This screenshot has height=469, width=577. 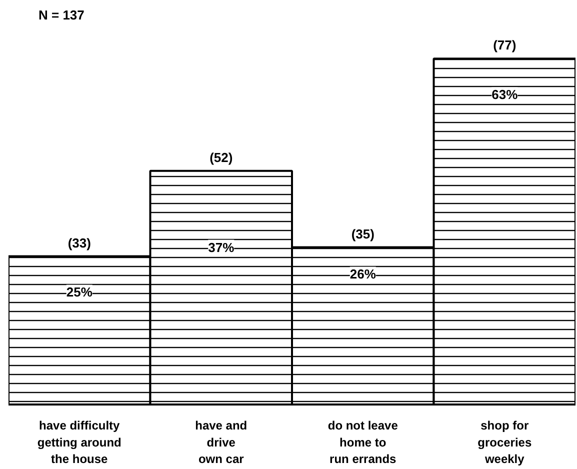 I want to click on x-tick-label: shop for groceries weekly, so click(x=505, y=442).